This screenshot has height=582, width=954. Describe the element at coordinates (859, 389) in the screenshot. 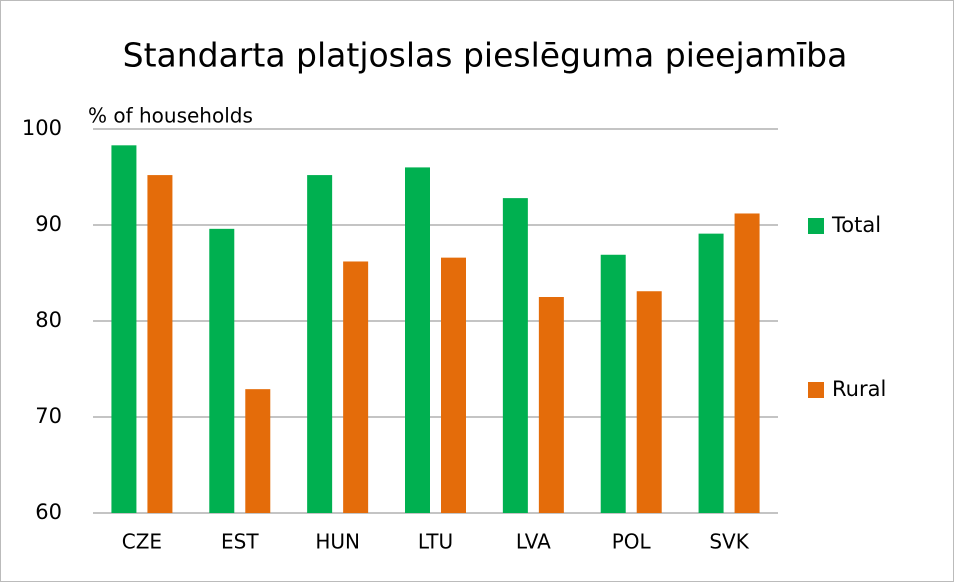

I see `legend-label: Rural` at that location.